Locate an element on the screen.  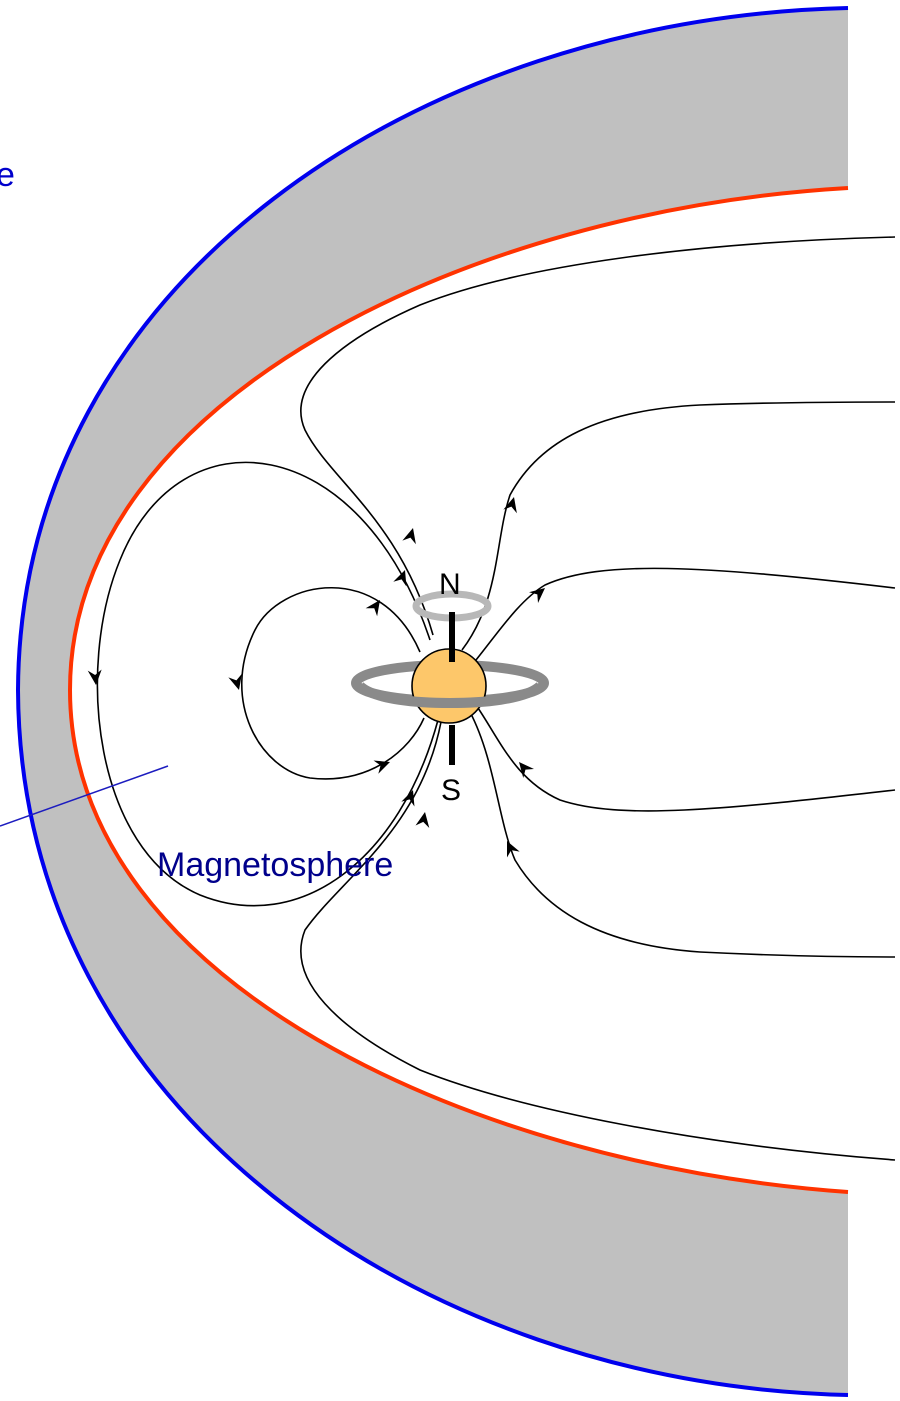
field-line-tail-upper-mid is located at coordinates (685, 614).